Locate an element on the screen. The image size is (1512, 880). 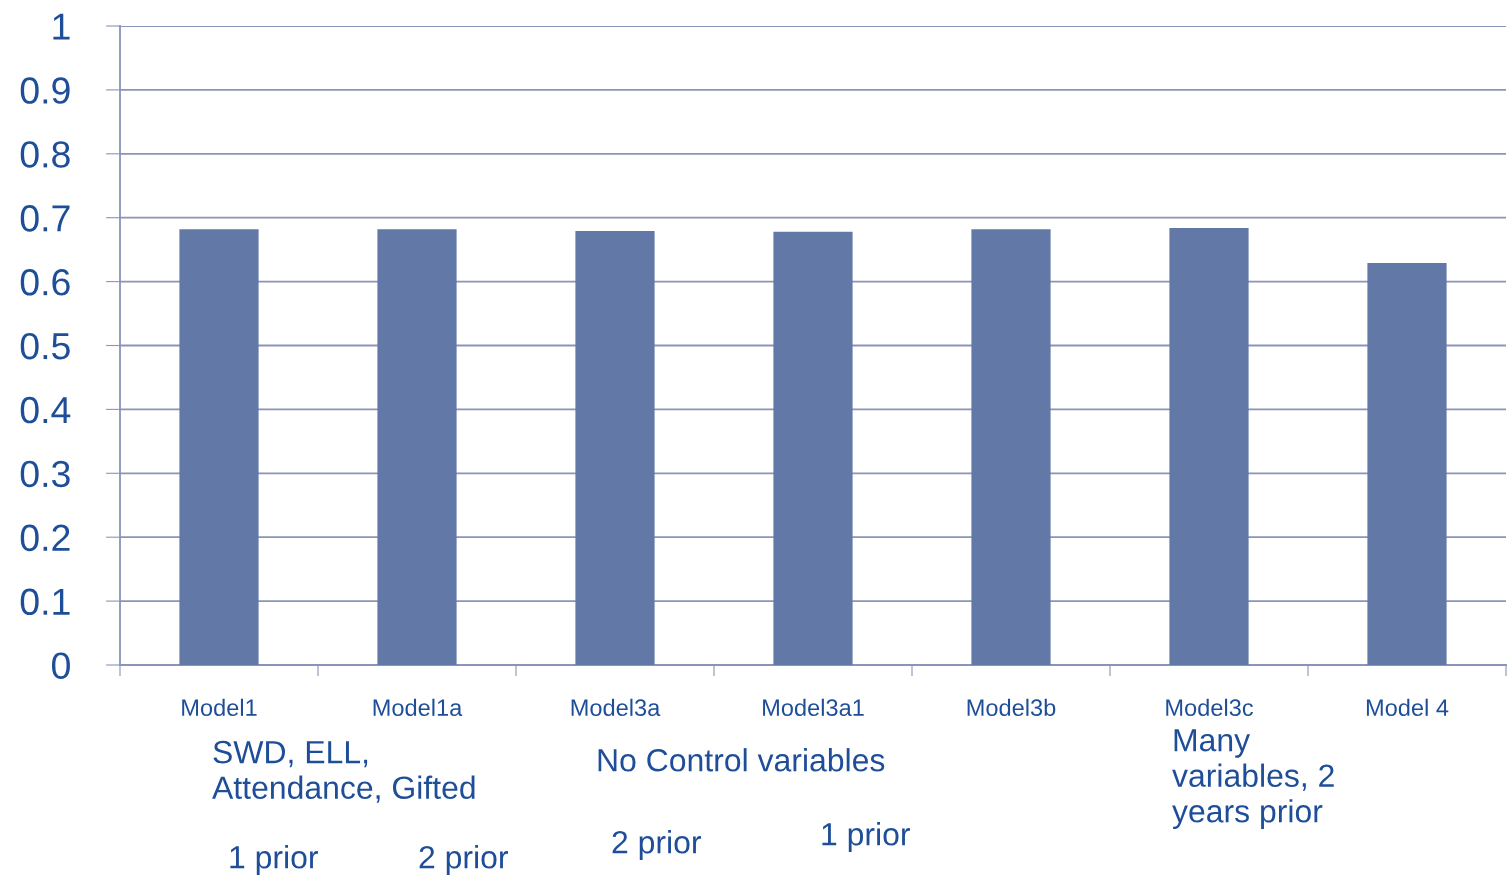
y-tick-label: 0.6 is located at coordinates (45, 282).